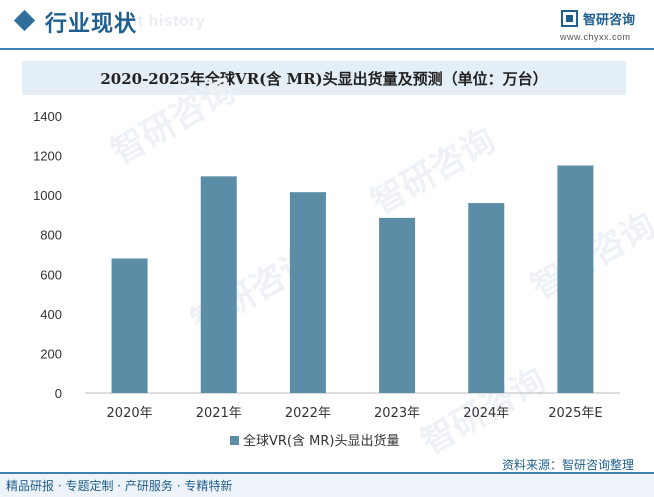 Image resolution: width=654 pixels, height=497 pixels. Describe the element at coordinates (47, 156) in the screenshot. I see `y-tick-label: 1200` at that location.